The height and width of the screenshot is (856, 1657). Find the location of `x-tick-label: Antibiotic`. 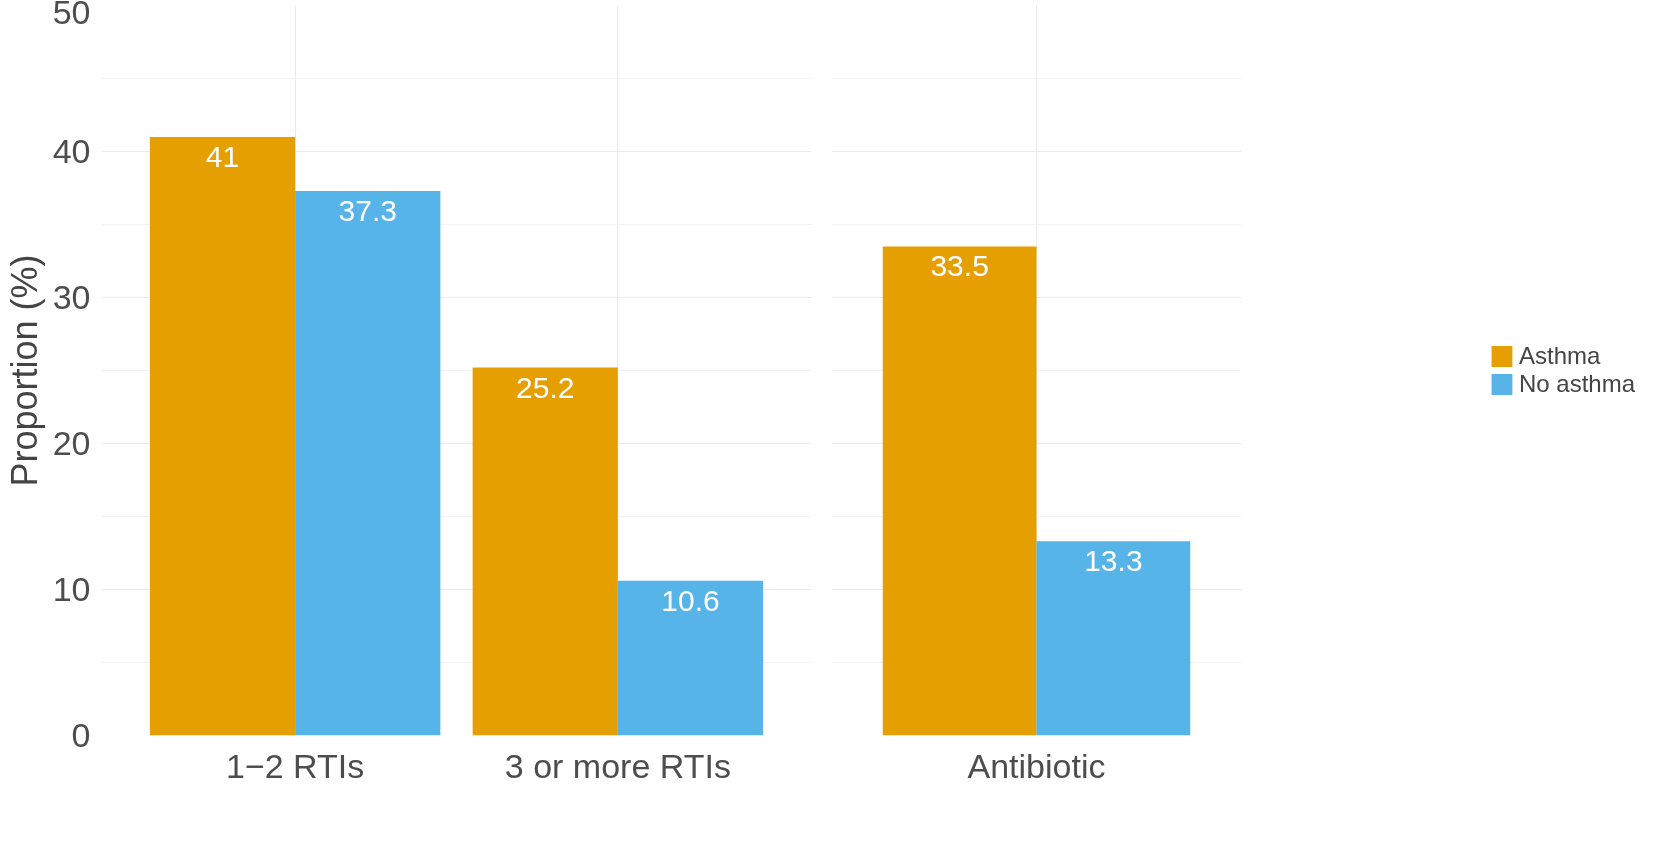

x-tick-label: Antibiotic is located at coordinates (1036, 765).